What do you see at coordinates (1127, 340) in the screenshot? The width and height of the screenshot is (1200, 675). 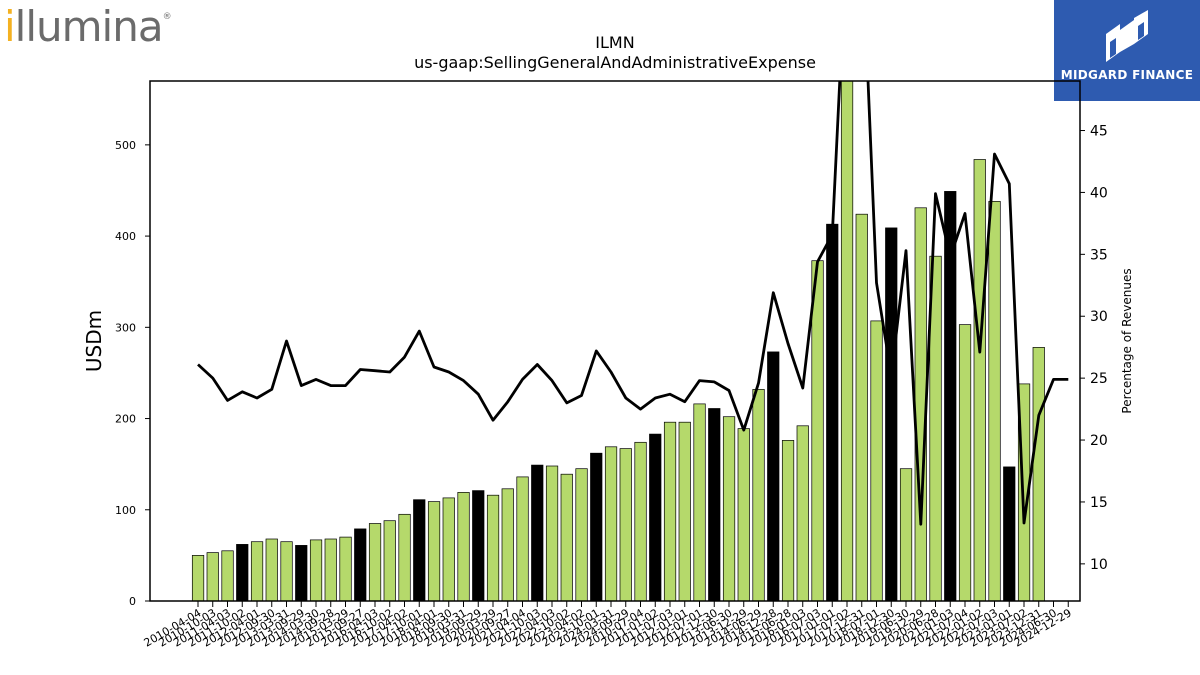 I see `y2-axis-label: Percentage of Revenues` at bounding box center [1127, 340].